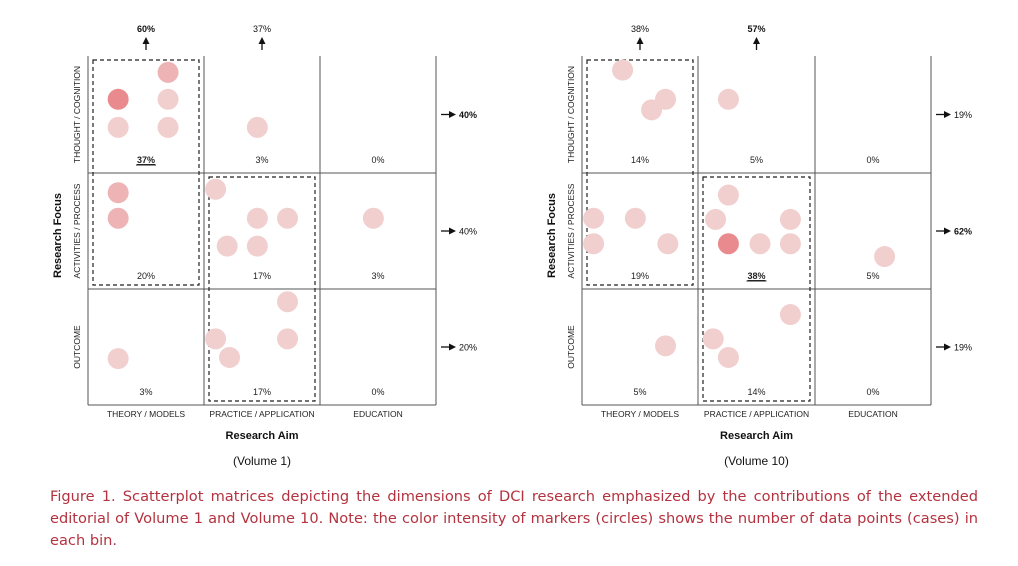 Image resolution: width=1018 pixels, height=566 pixels. What do you see at coordinates (756, 276) in the screenshot?
I see `cell-percent-label: 38%` at bounding box center [756, 276].